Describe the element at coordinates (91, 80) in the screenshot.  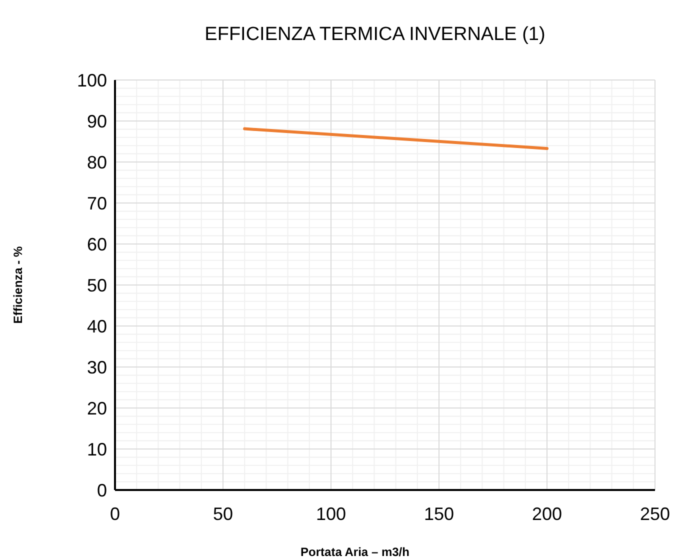
I see `y-tick-label: 100` at that location.